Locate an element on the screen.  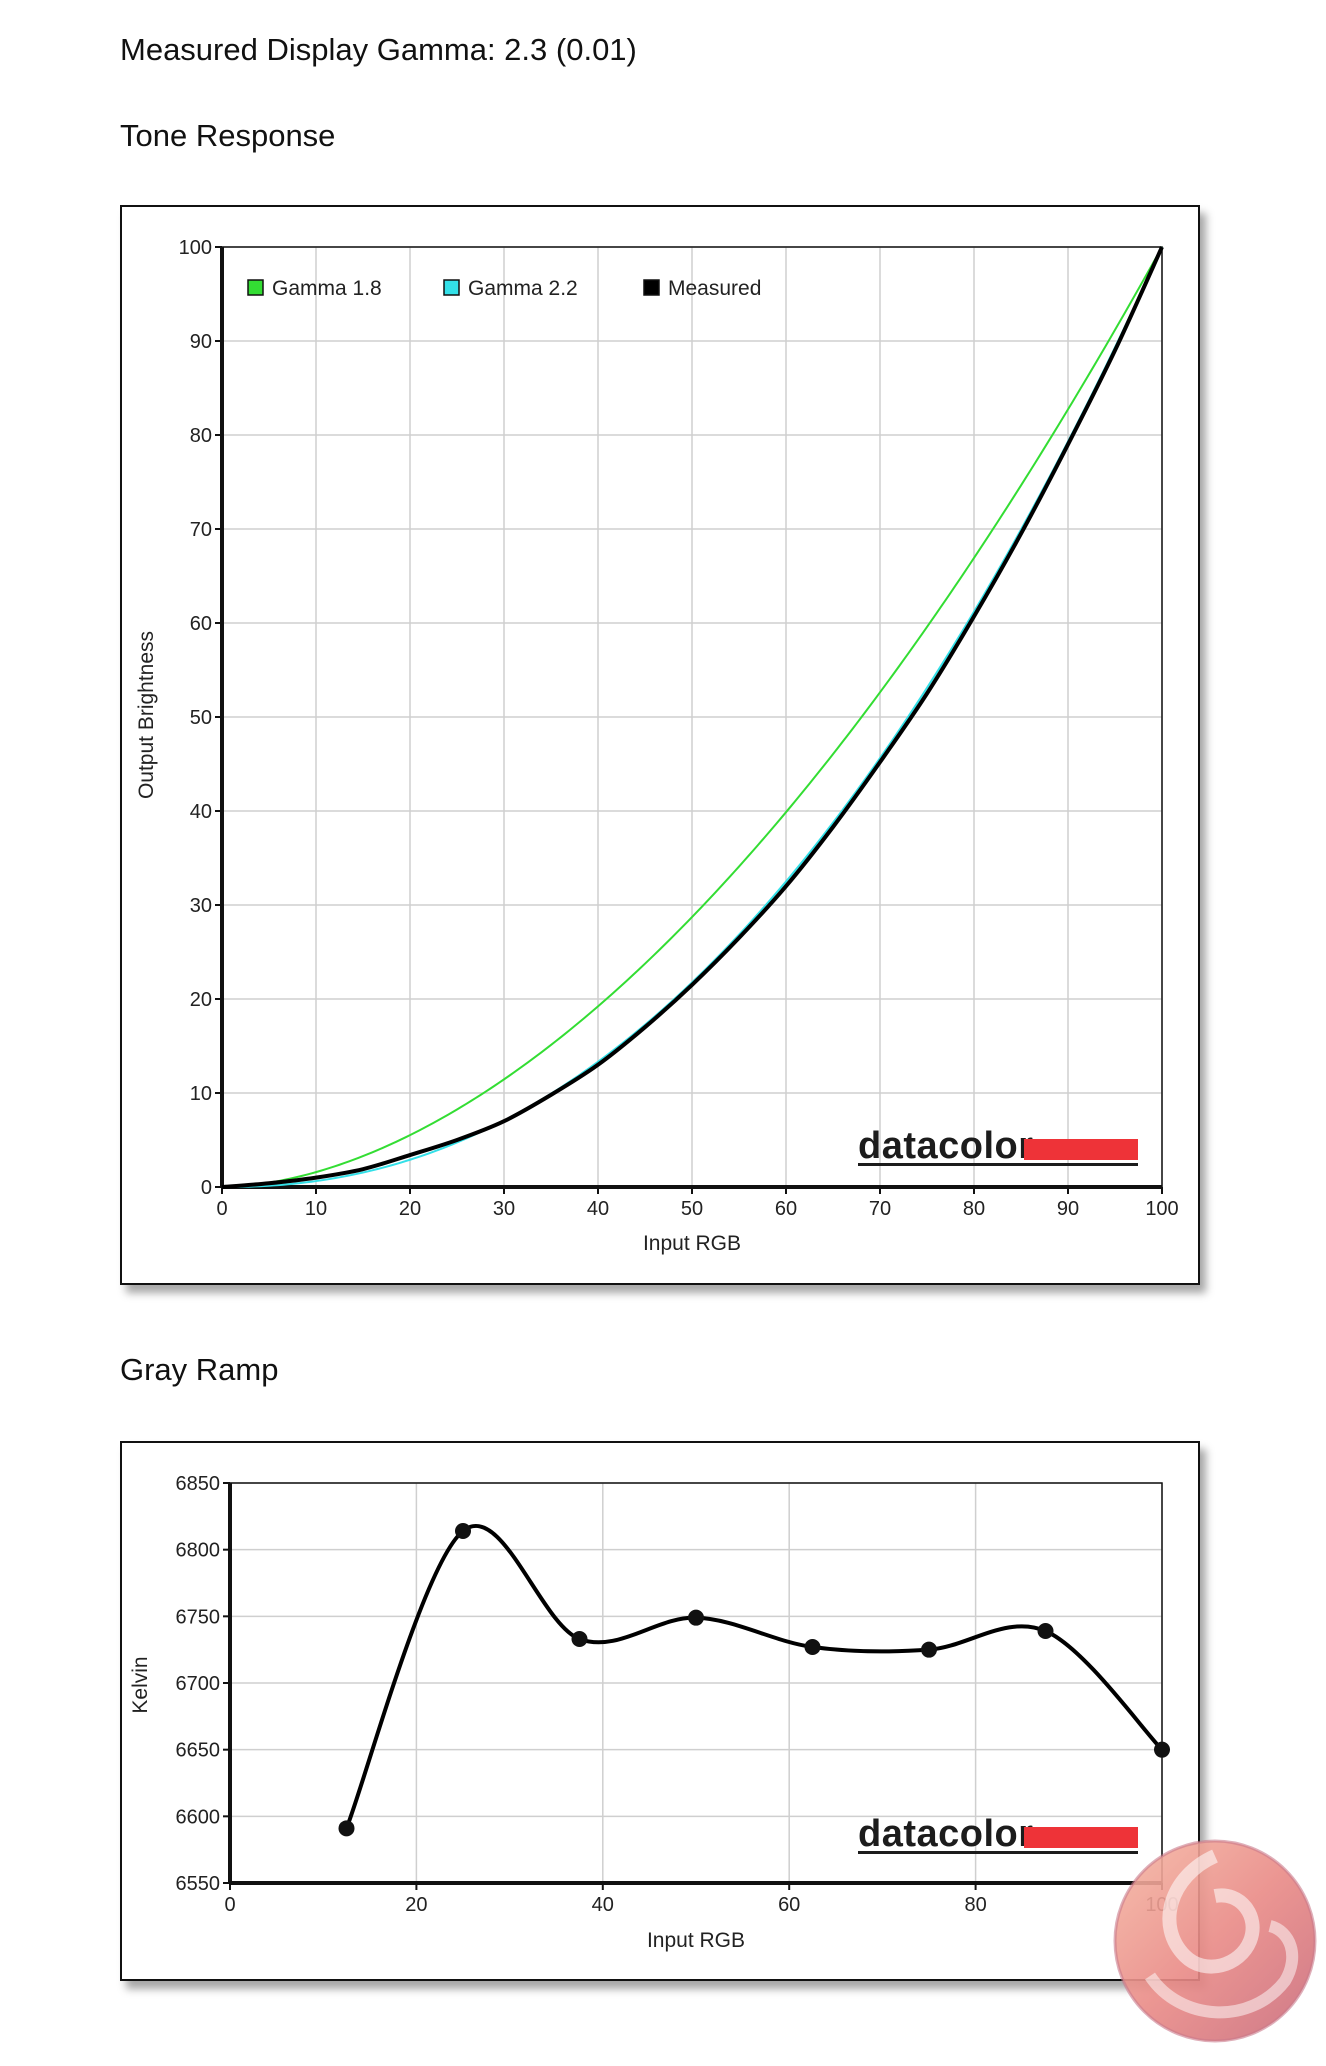
legend-label: Gamma 1.8 is located at coordinates (327, 288).